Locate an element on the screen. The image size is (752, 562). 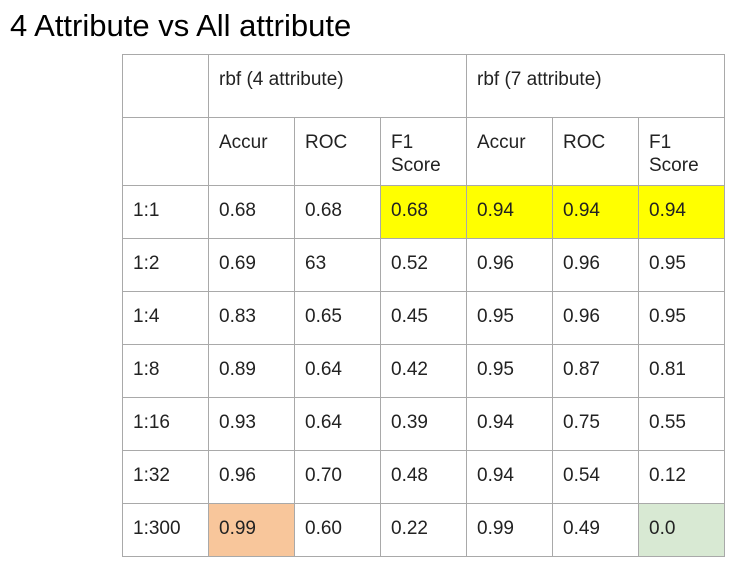
value-cell-highlighted: 0.0 is located at coordinates (681, 530).